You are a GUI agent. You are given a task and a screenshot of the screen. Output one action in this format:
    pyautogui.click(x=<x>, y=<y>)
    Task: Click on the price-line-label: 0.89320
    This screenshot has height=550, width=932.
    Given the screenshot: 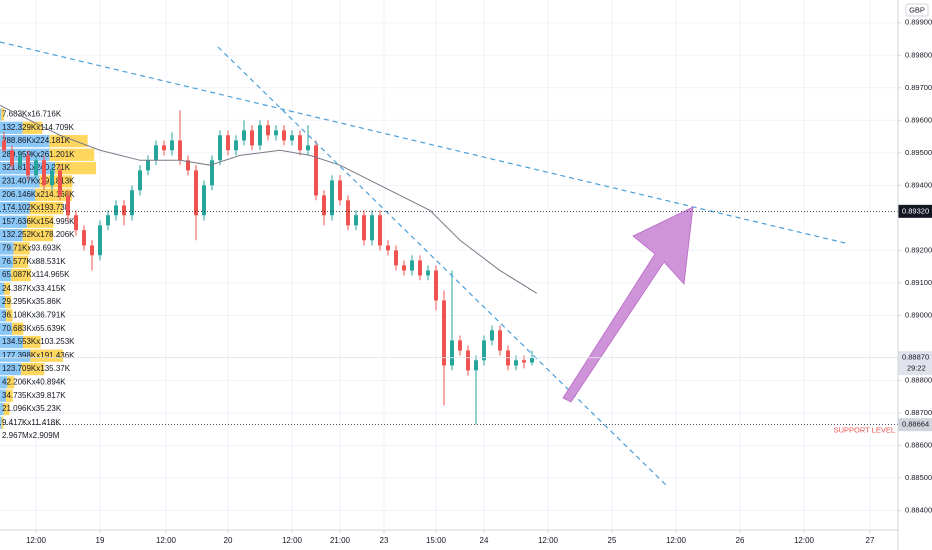 What is the action you would take?
    pyautogui.click(x=915, y=210)
    